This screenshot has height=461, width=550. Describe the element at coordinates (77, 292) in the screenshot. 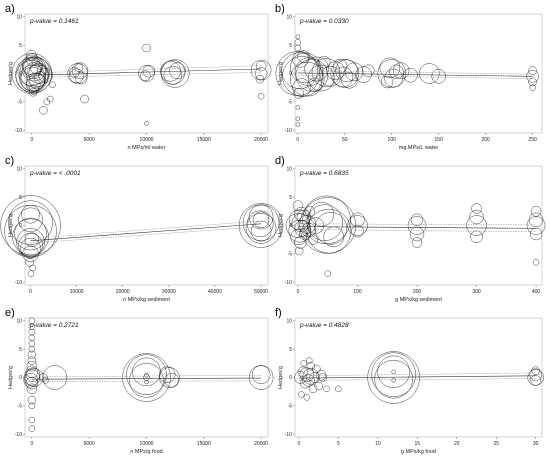

I see `x-tick-label: 10000` at that location.